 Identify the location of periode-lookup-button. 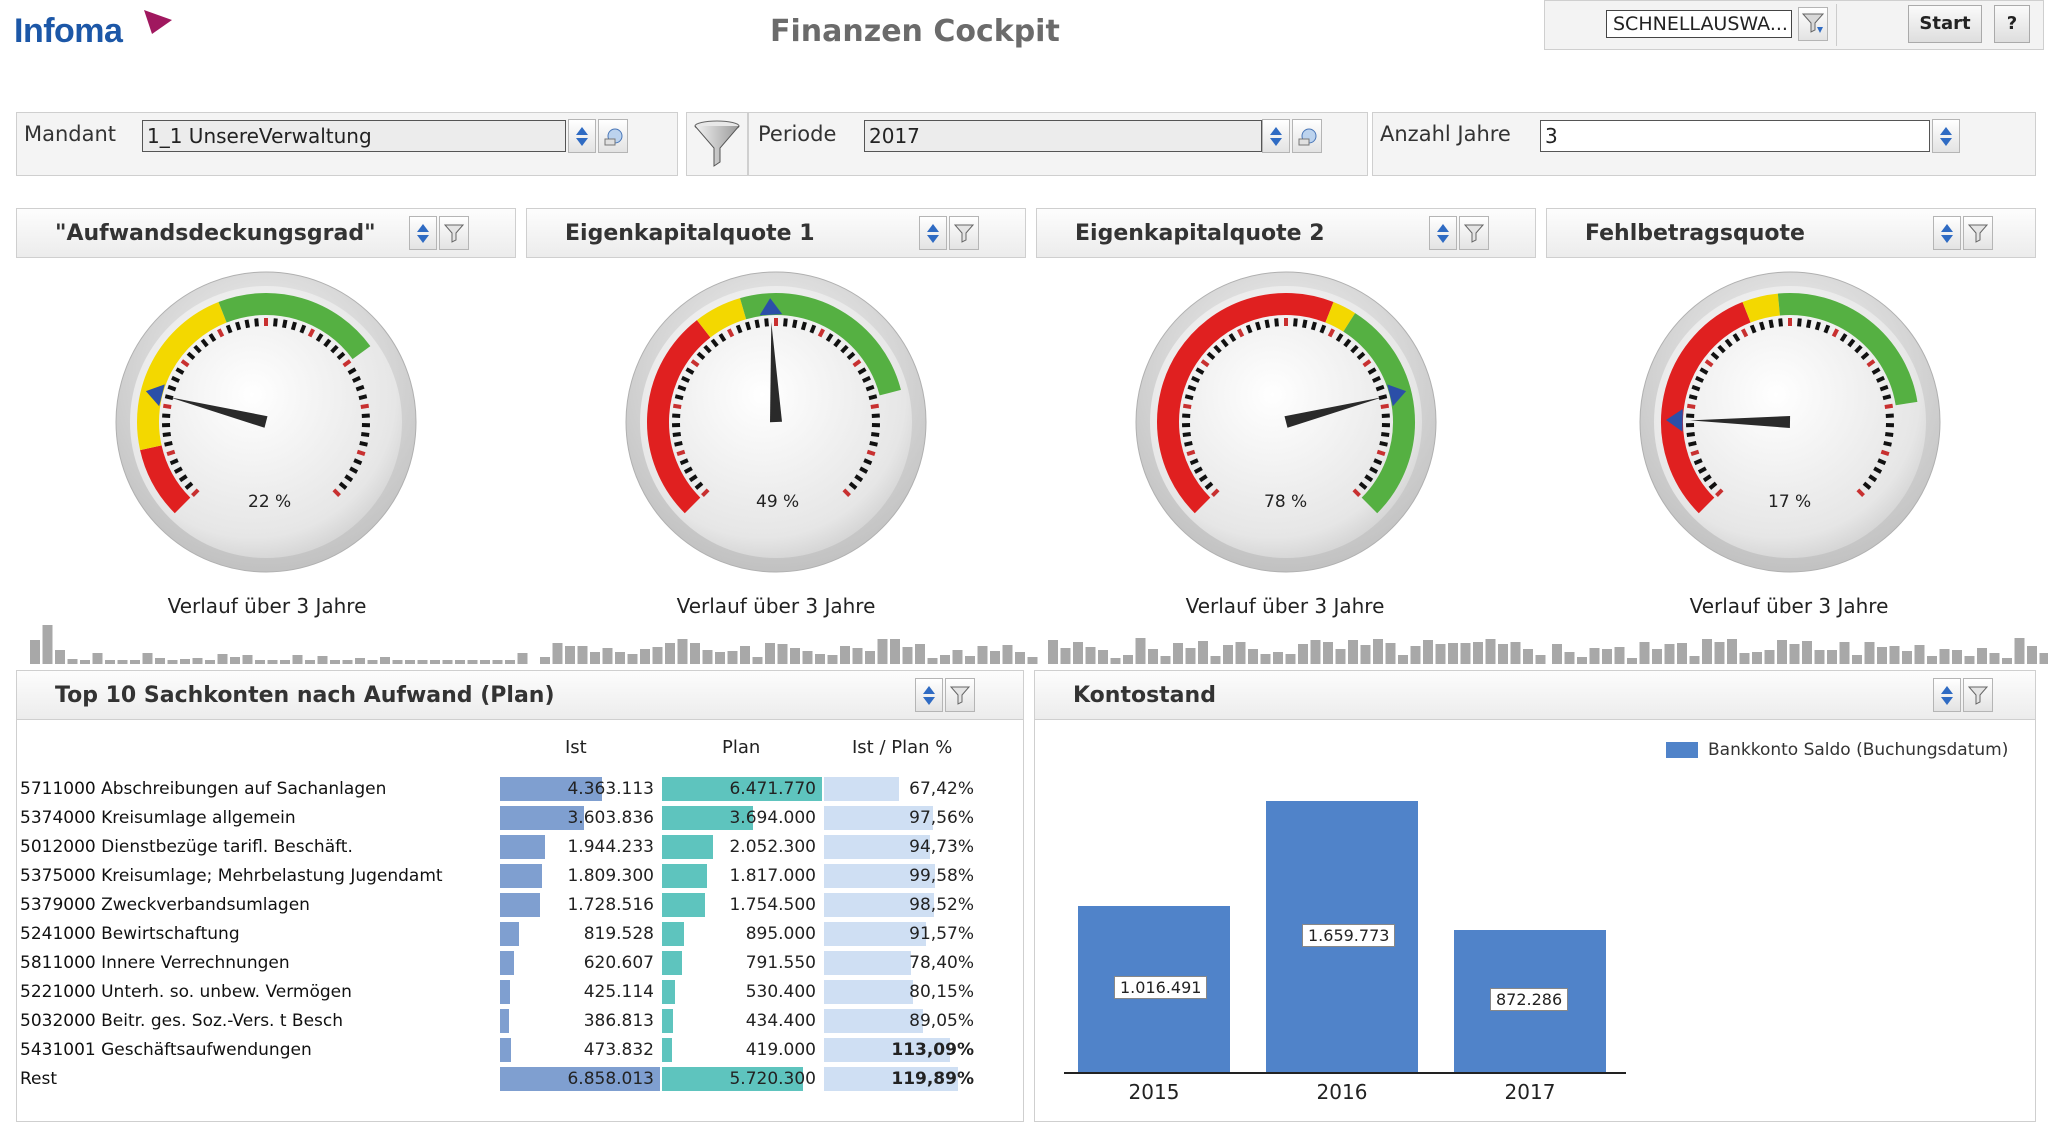
(1307, 136).